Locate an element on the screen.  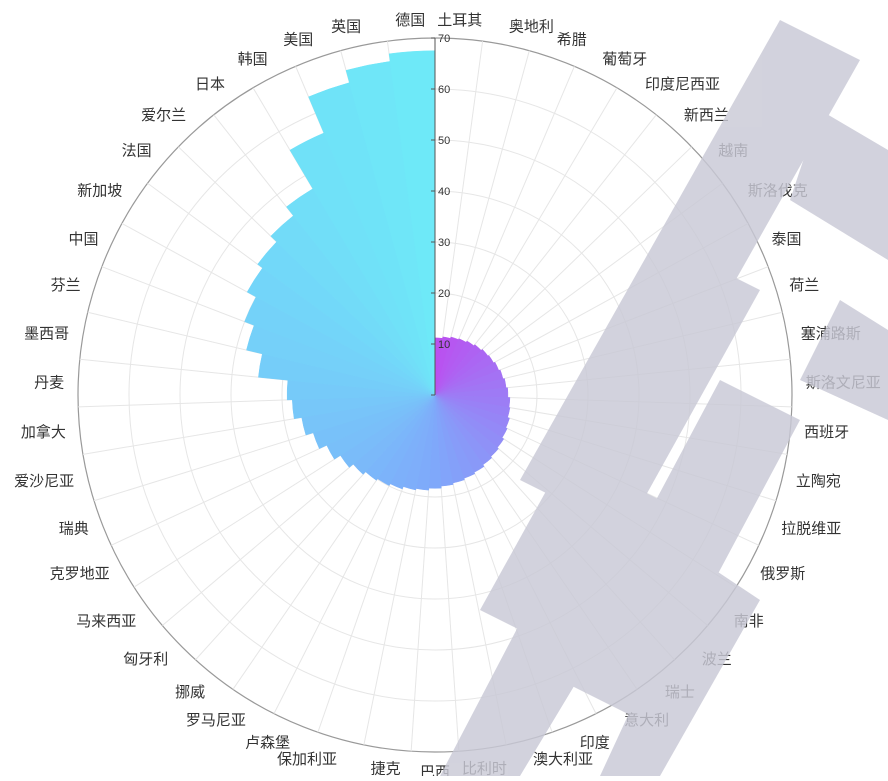
grid-spoke is located at coordinates (459, 218).